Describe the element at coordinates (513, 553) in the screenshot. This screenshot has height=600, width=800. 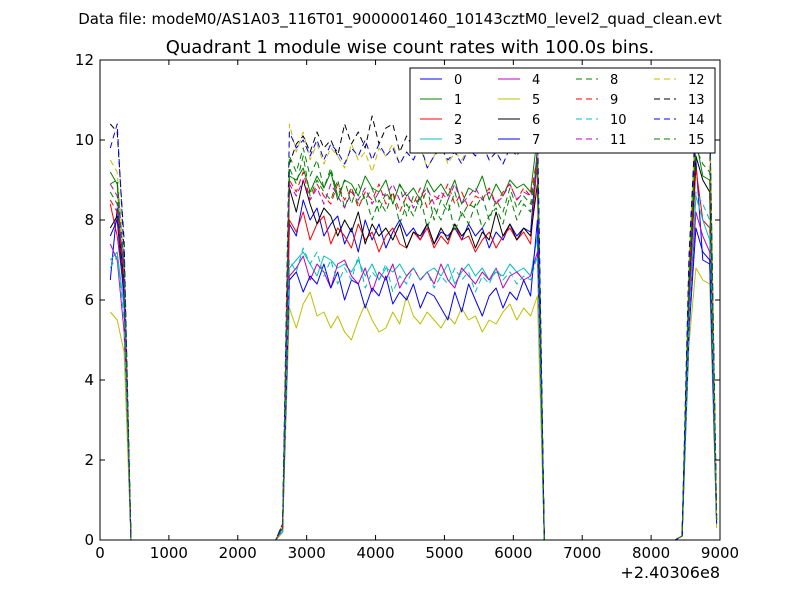
I see `x-tick-label: 6000` at that location.